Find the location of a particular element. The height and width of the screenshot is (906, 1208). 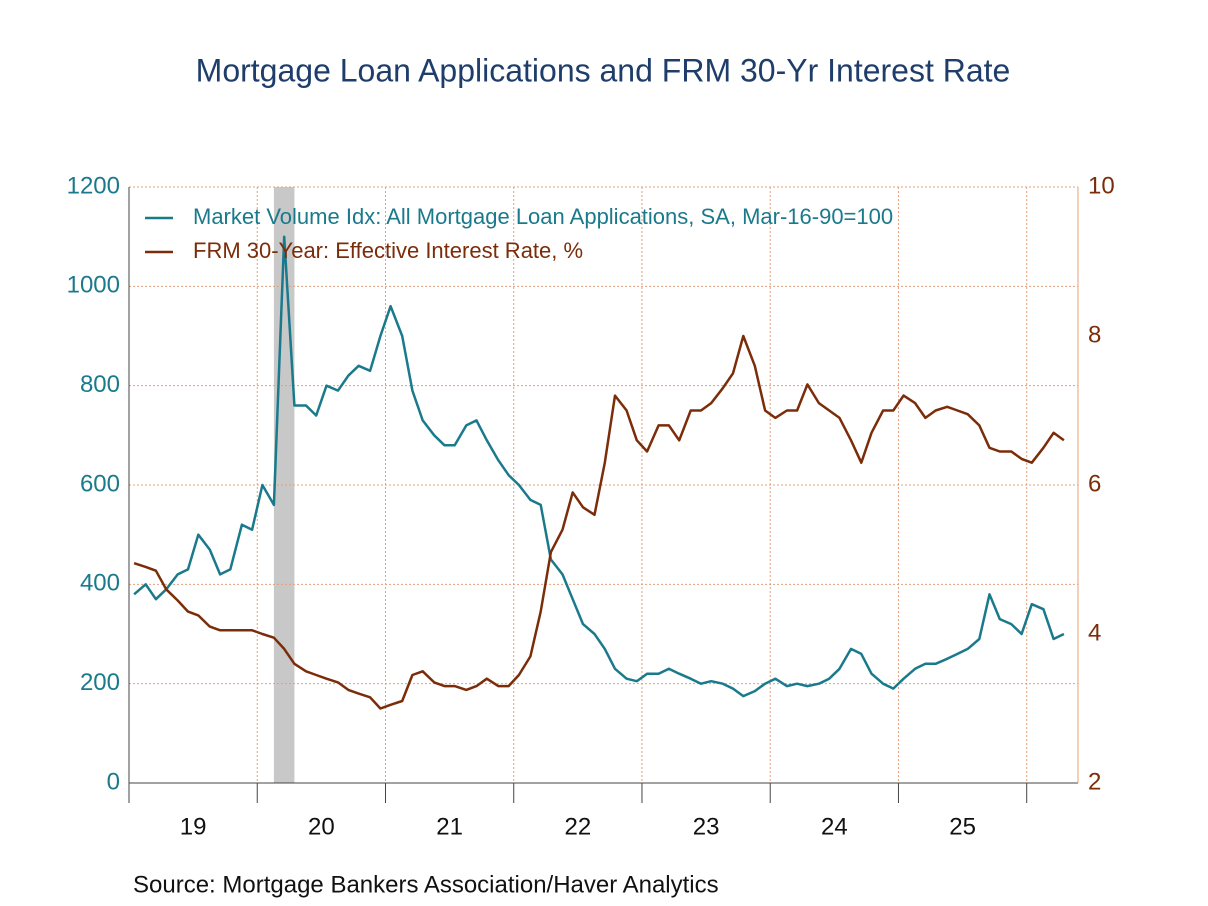

y2-tick-label: 2 is located at coordinates (1094, 781).